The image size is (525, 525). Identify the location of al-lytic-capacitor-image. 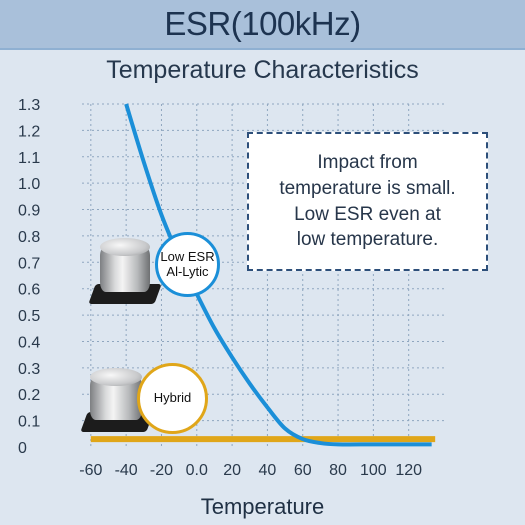
(126, 272).